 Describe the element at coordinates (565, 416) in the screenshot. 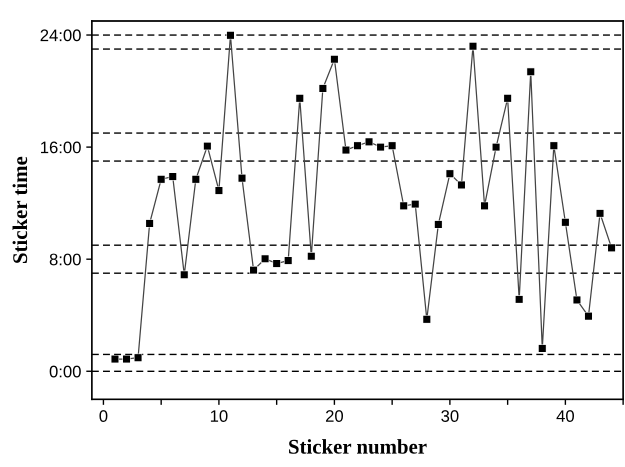

I see `x-tick-label: 40` at that location.